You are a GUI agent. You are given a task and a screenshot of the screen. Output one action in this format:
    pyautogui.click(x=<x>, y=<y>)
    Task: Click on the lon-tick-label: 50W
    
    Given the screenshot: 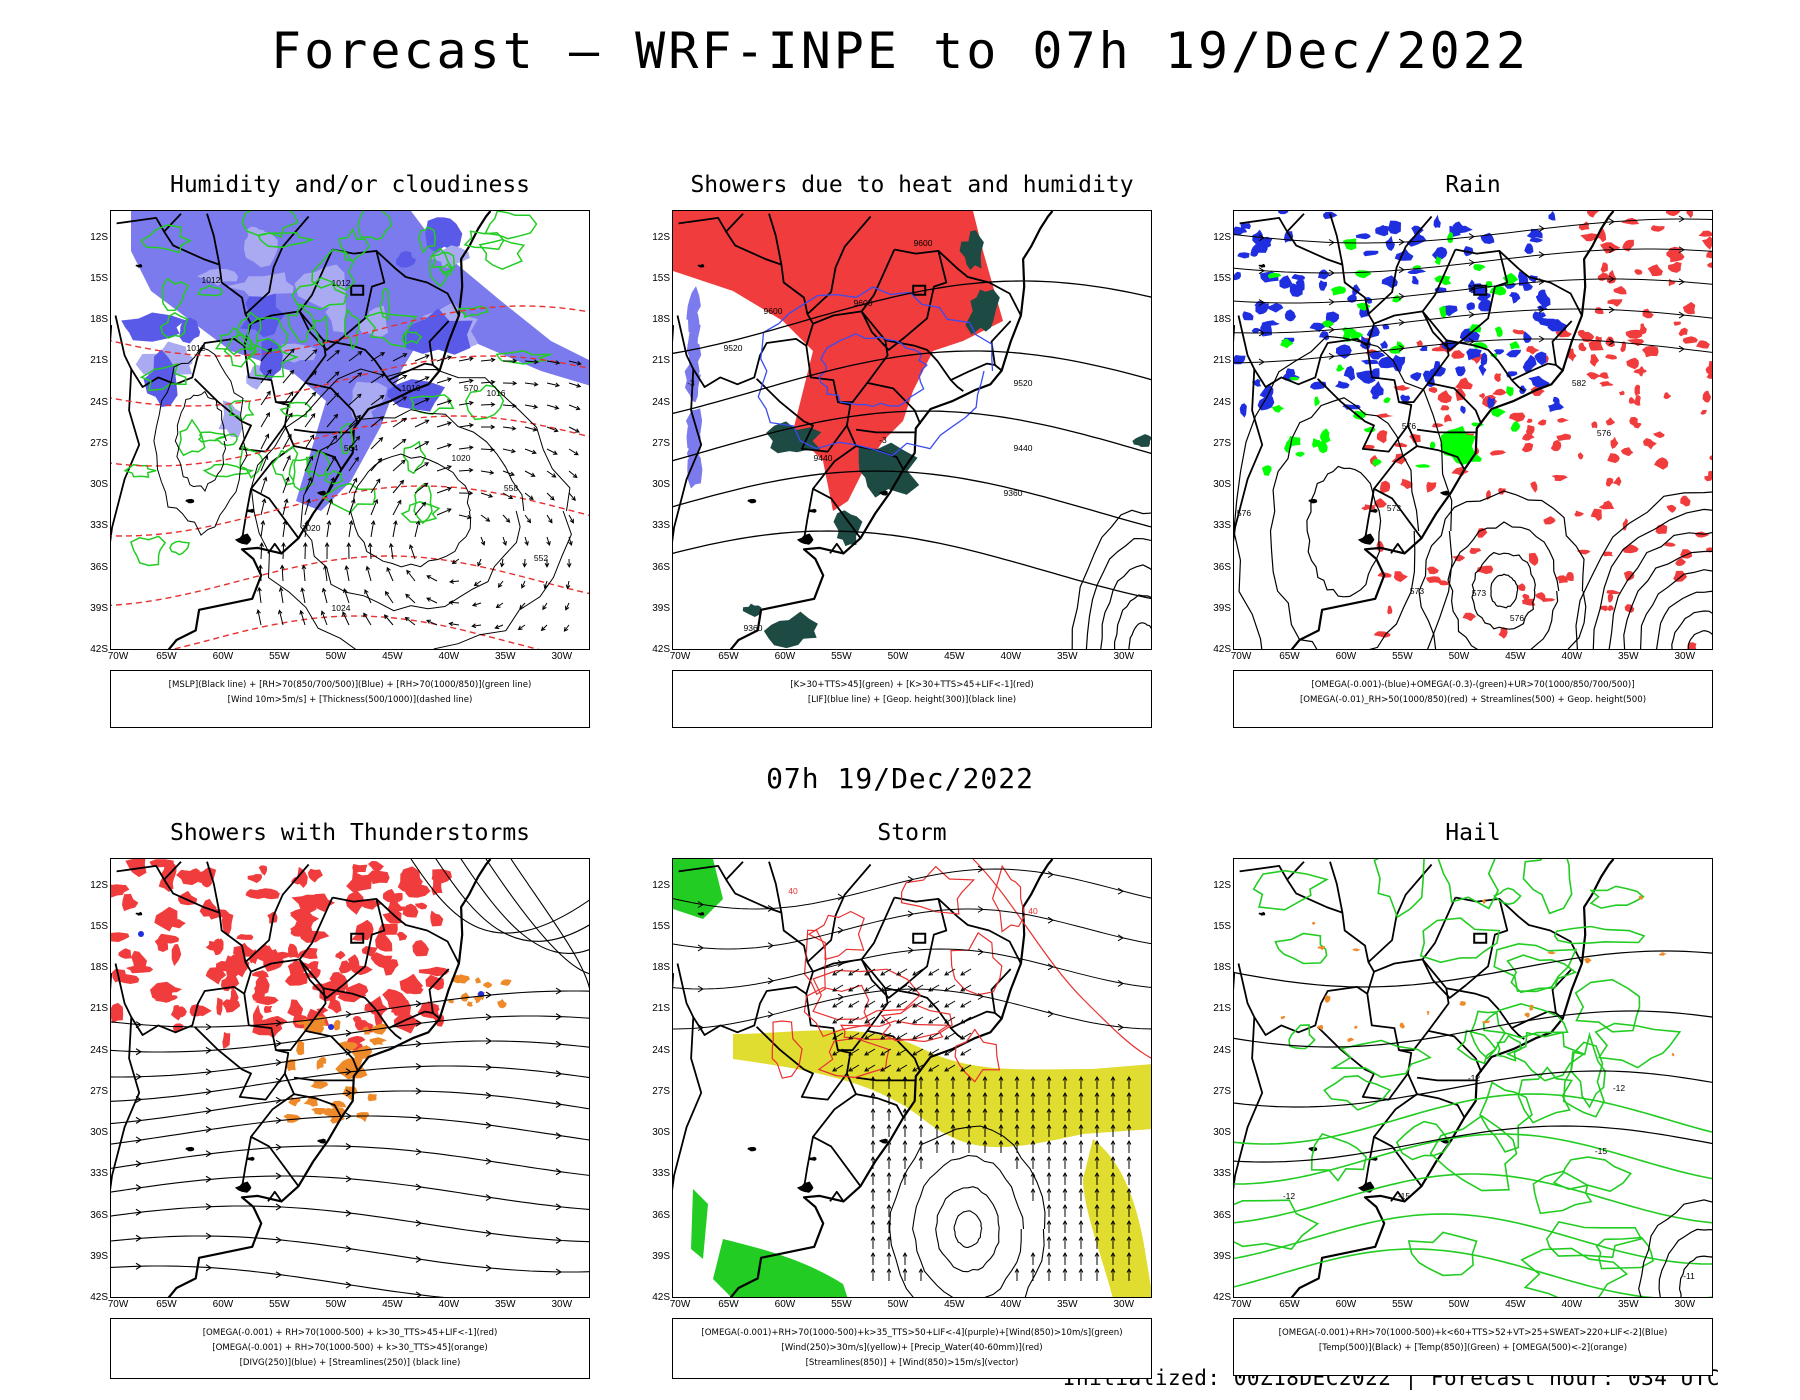 What is the action you would take?
    pyautogui.click(x=336, y=656)
    